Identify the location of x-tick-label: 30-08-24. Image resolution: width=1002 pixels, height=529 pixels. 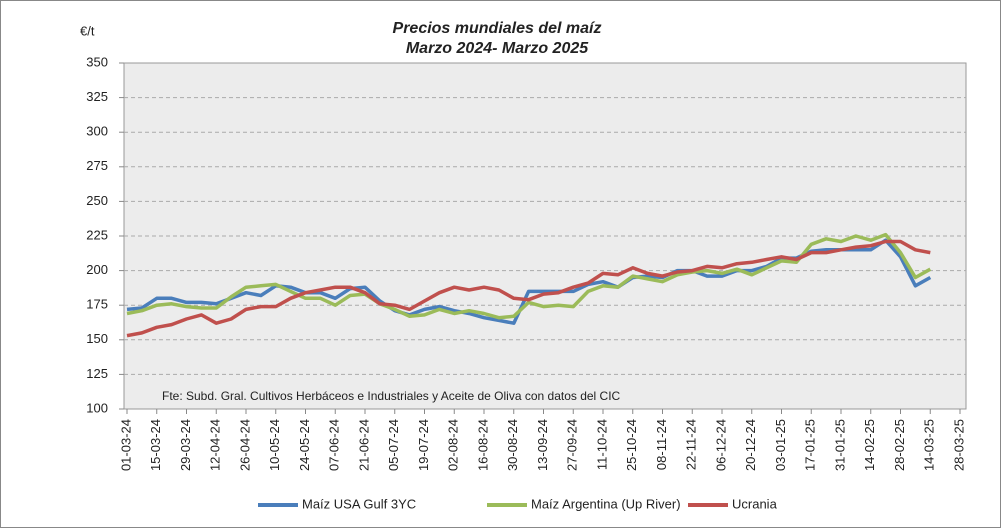
(512, 445).